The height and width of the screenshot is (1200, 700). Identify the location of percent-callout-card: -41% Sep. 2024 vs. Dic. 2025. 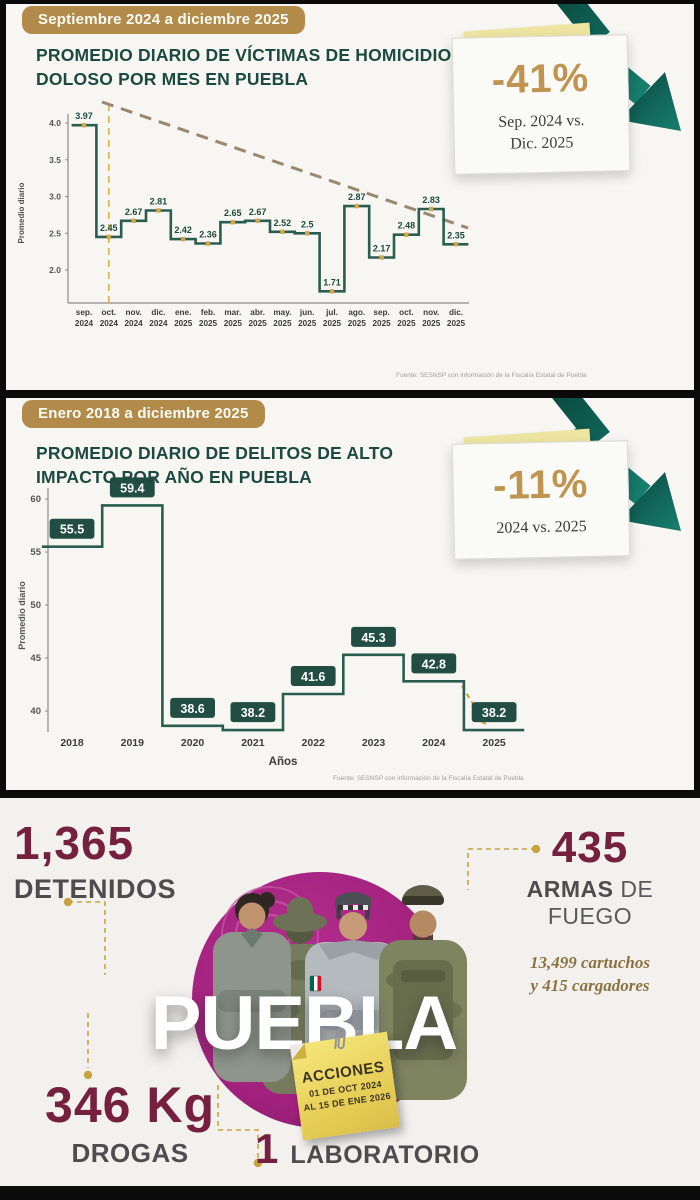
(541, 99).